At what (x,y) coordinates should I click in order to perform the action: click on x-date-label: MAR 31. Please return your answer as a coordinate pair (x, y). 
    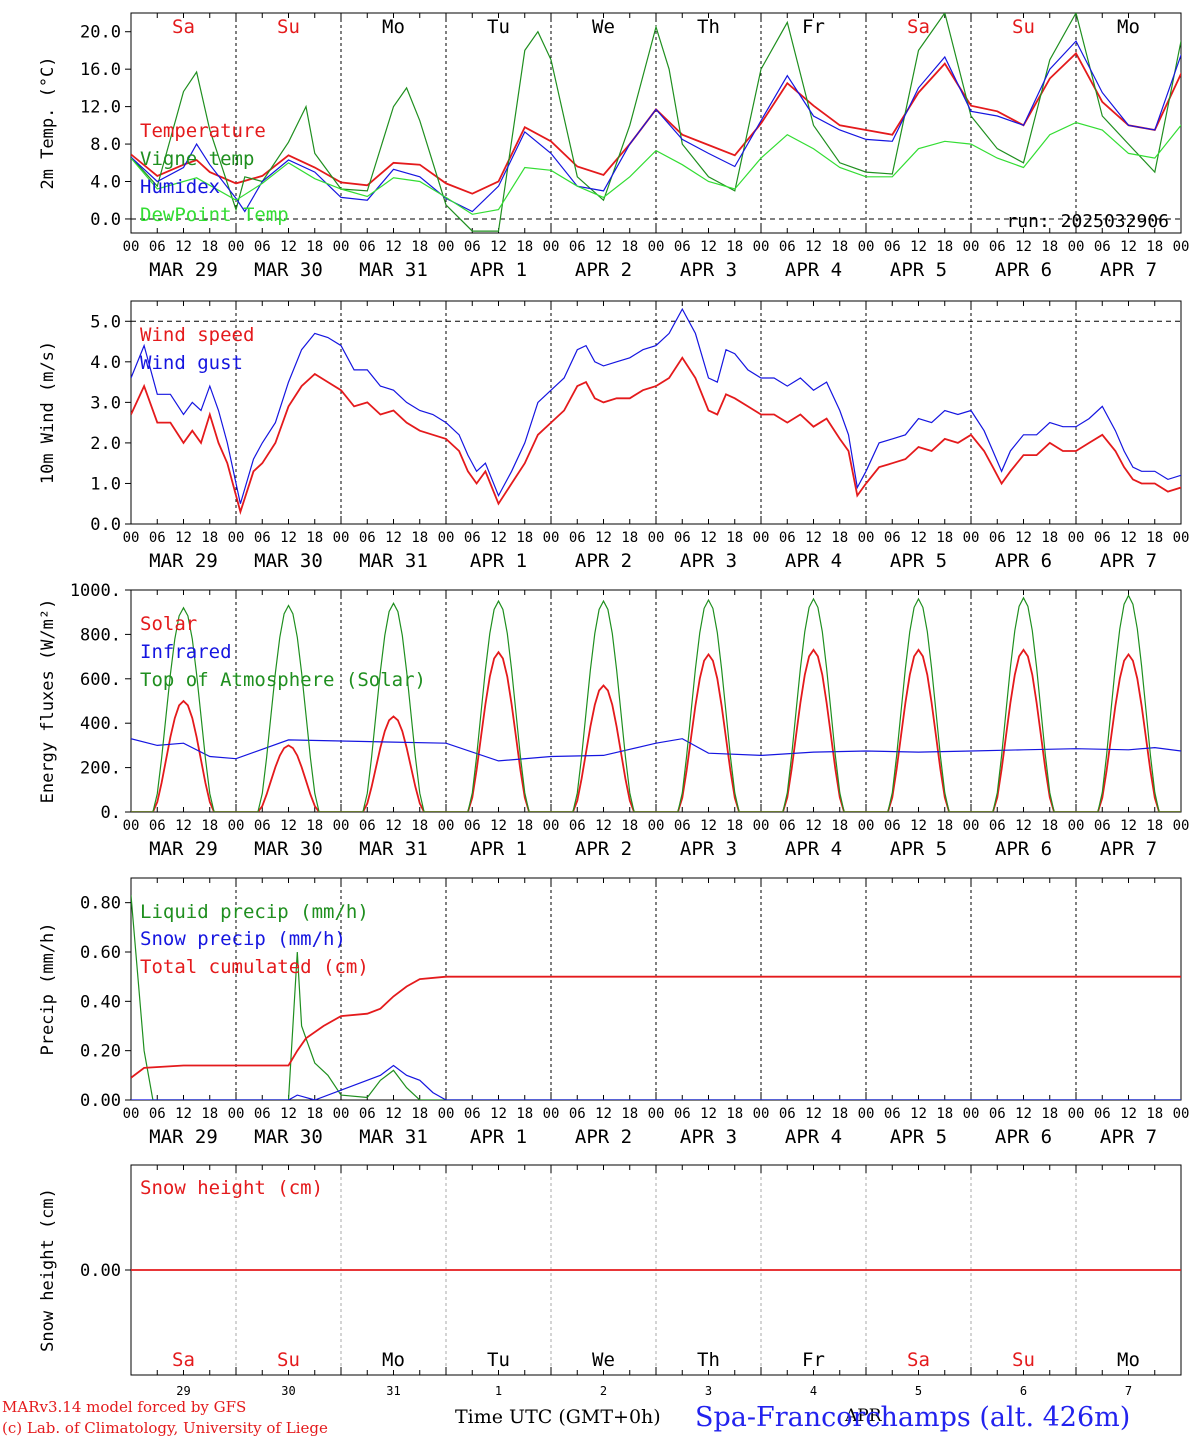
    Looking at the image, I should click on (393, 561).